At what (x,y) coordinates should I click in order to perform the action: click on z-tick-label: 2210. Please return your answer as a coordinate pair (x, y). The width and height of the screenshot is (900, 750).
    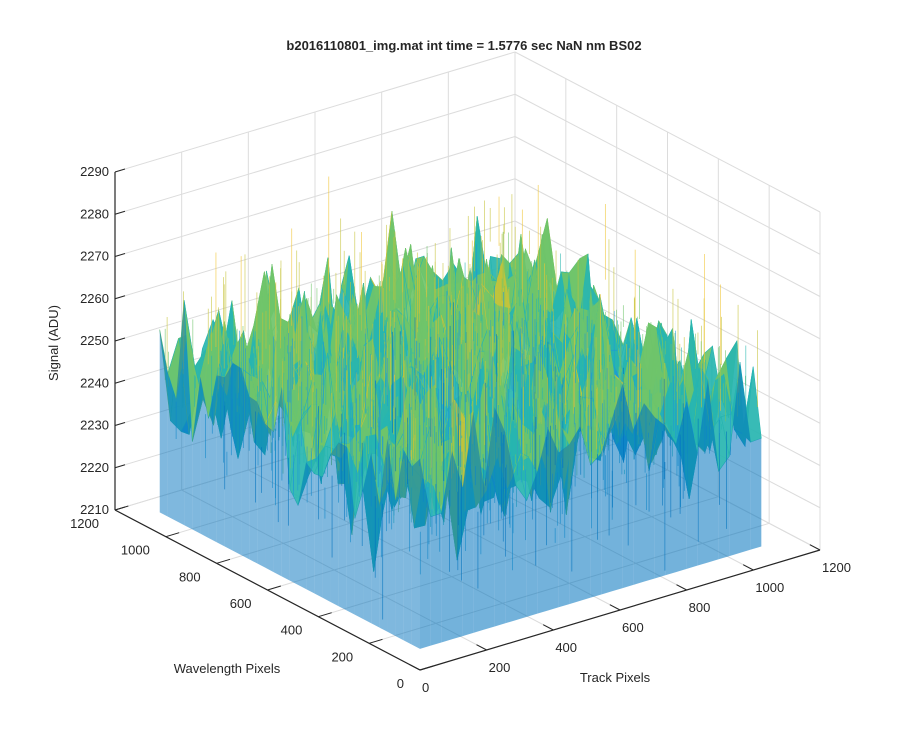
    Looking at the image, I should click on (94, 509).